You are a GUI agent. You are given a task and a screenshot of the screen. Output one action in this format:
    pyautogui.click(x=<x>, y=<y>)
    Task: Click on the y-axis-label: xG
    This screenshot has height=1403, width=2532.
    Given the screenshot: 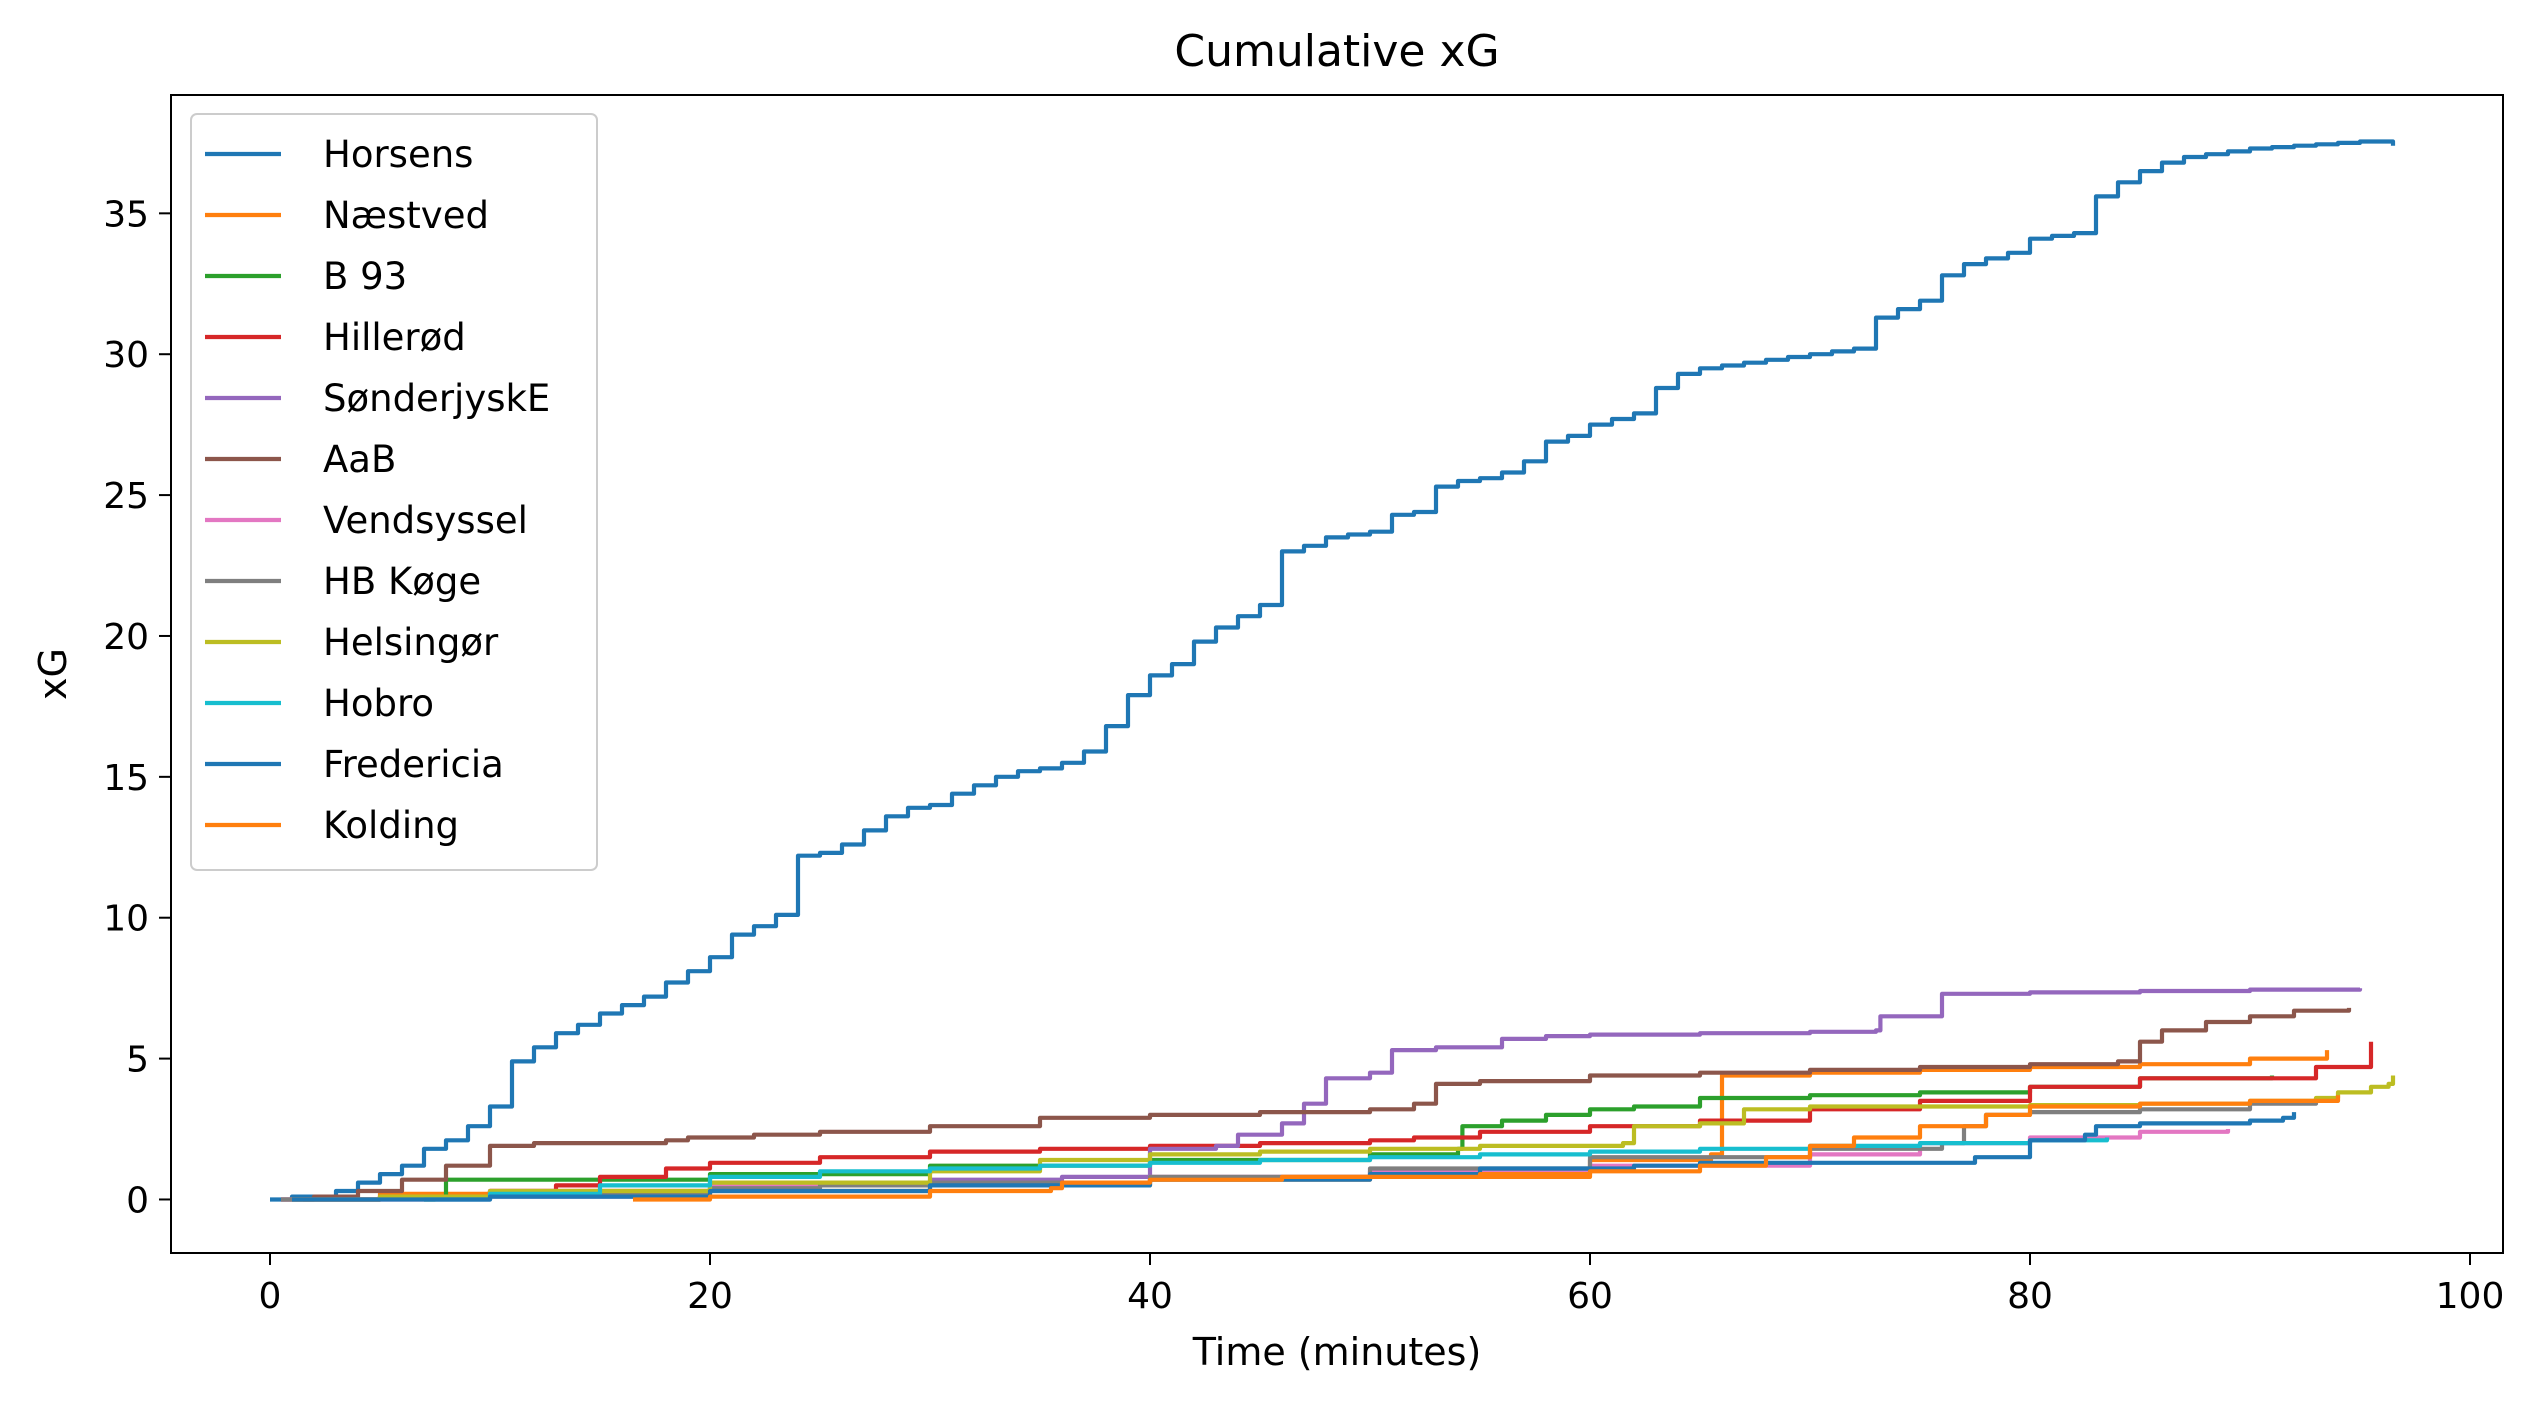 What is the action you would take?
    pyautogui.click(x=53, y=674)
    